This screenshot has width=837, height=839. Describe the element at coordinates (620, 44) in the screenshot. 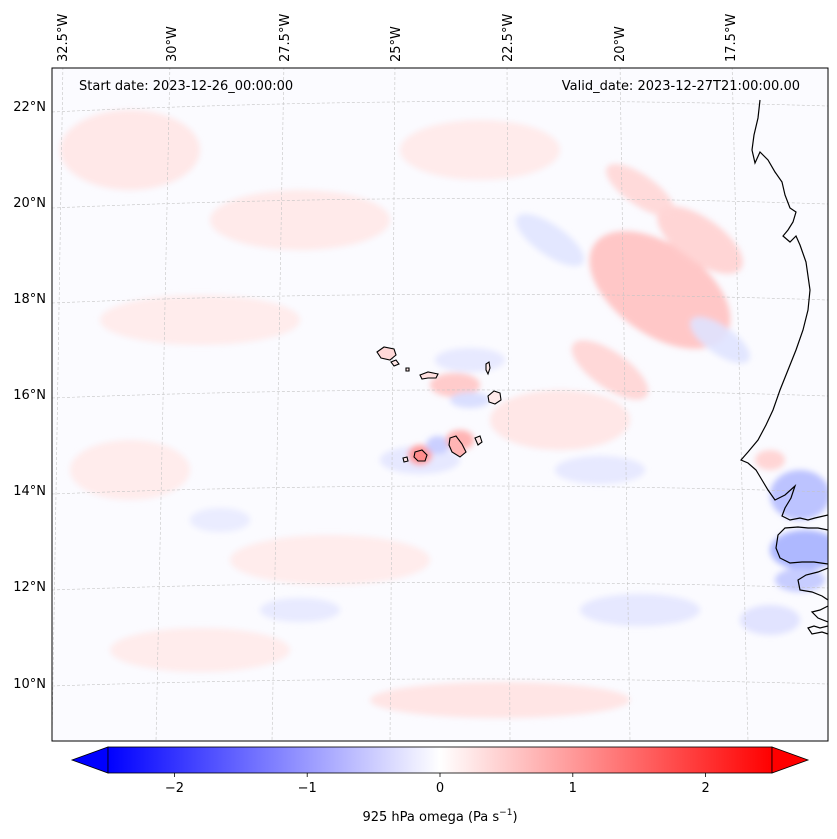

I see `lon-label: 20°W` at that location.